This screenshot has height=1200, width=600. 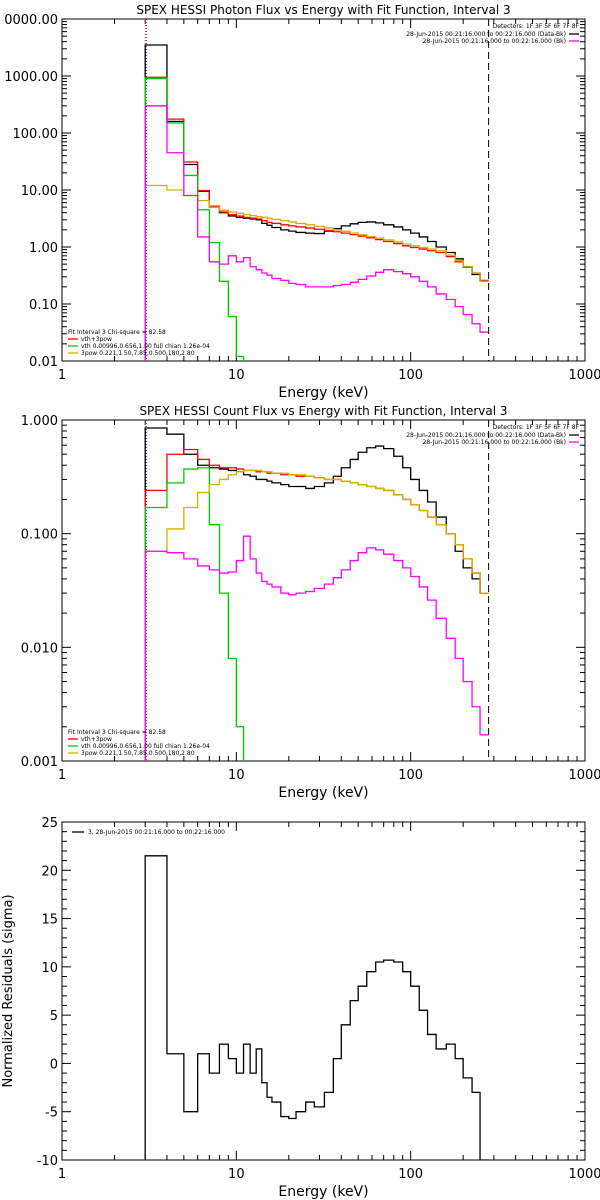 I want to click on y-axis-label: Normalized Residuals (sigma), so click(x=8, y=990).